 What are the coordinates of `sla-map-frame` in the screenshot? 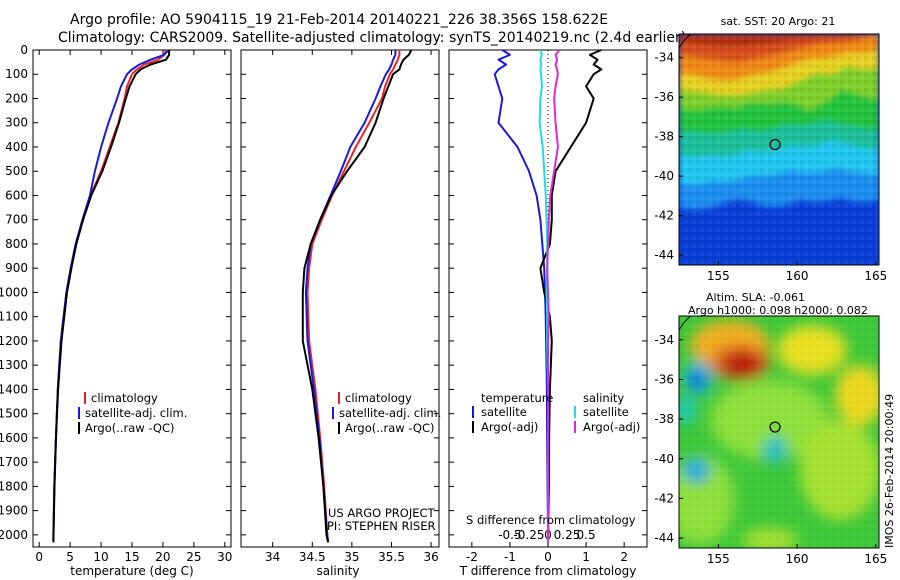 It's located at (779, 432).